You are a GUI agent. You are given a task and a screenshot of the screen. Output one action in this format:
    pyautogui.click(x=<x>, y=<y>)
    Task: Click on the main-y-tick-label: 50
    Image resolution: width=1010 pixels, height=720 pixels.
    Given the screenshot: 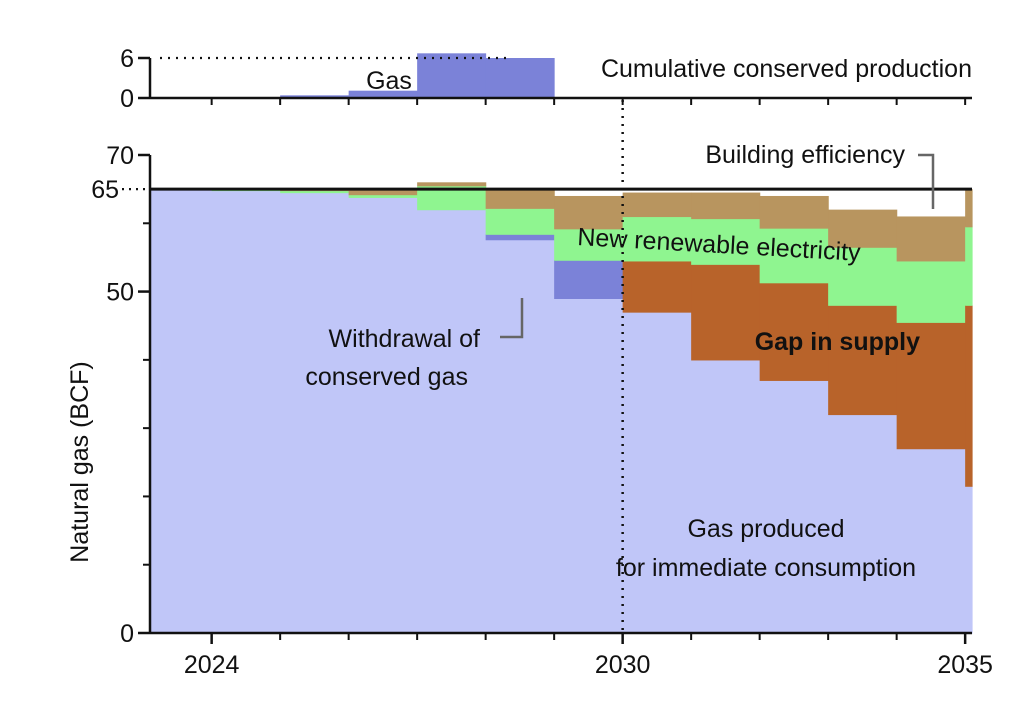 What is the action you would take?
    pyautogui.click(x=120, y=293)
    